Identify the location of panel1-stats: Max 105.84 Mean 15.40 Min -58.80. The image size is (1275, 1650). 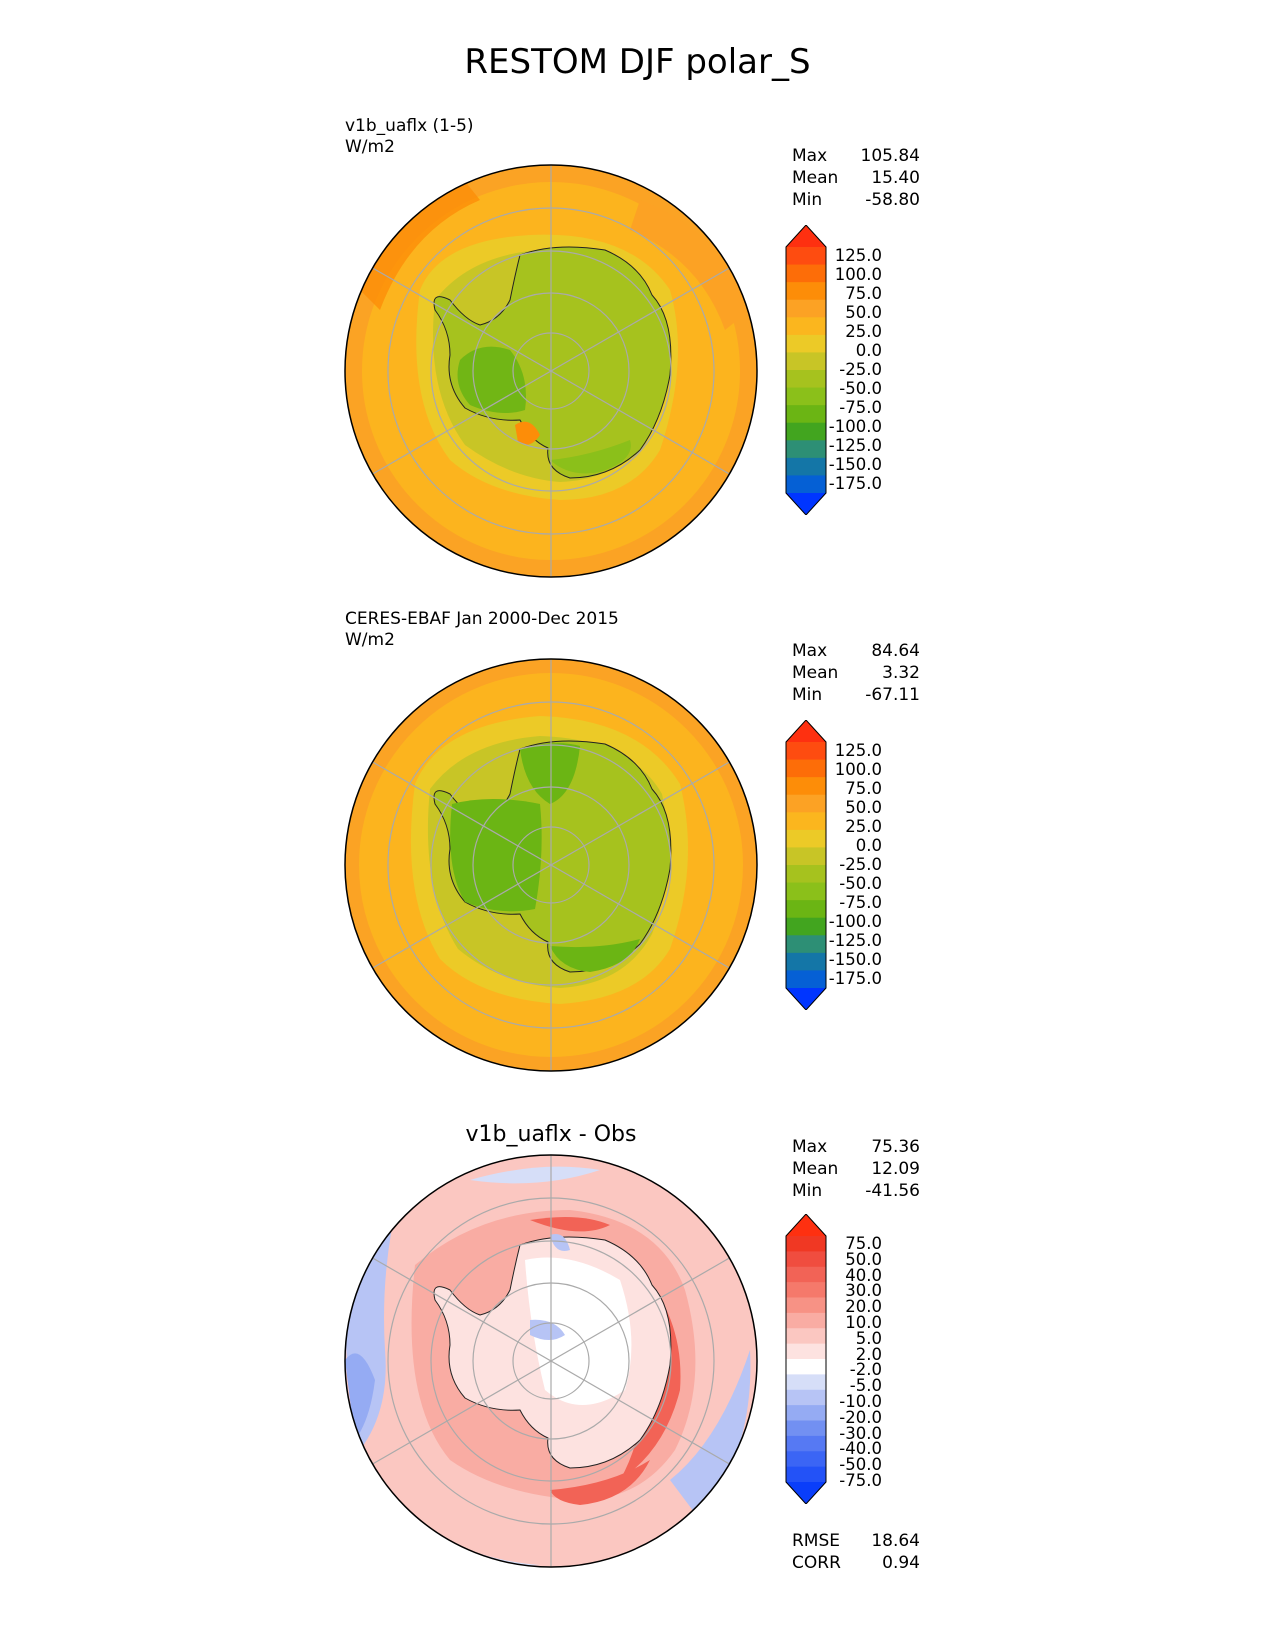
(856, 178).